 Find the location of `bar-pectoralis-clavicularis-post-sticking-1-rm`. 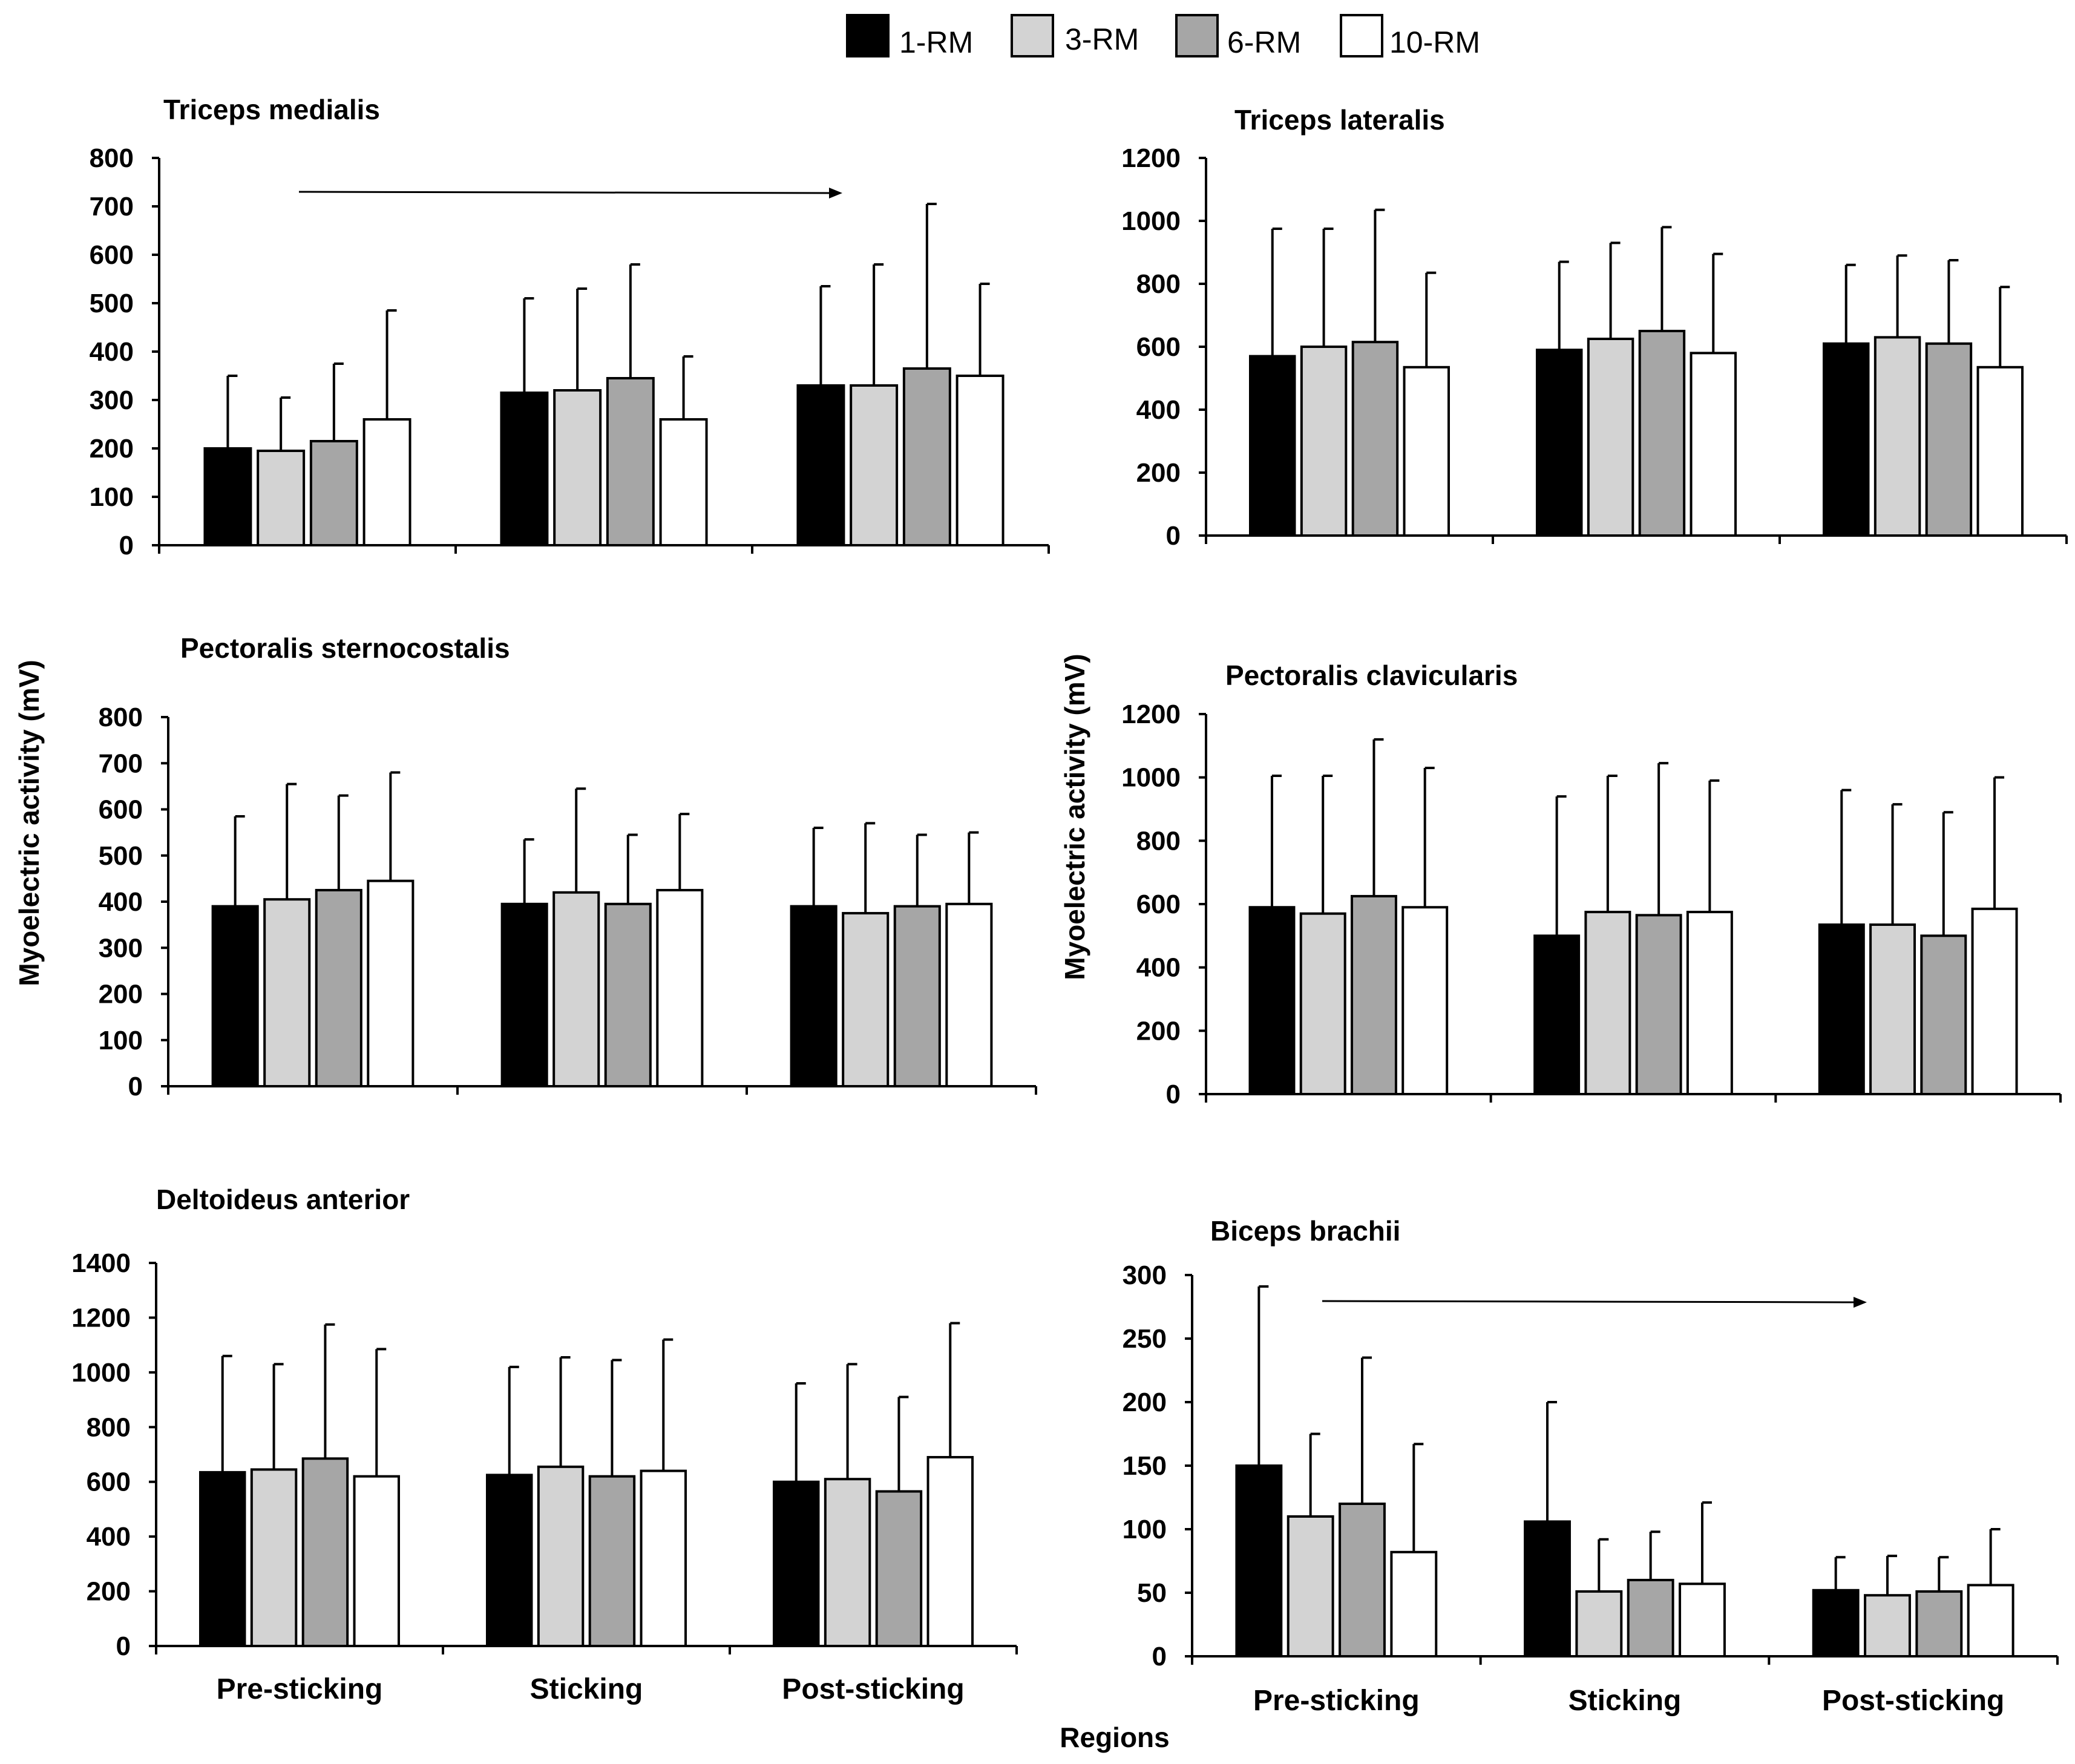

bar-pectoralis-clavicularis-post-sticking-1-rm is located at coordinates (1841, 1009).